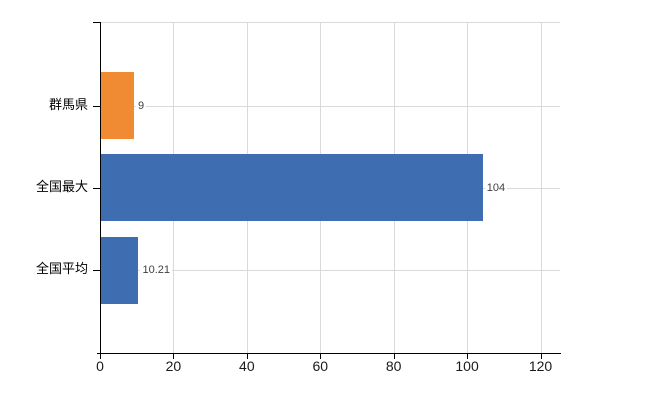  I want to click on x-tick-label: 80, so click(393, 366).